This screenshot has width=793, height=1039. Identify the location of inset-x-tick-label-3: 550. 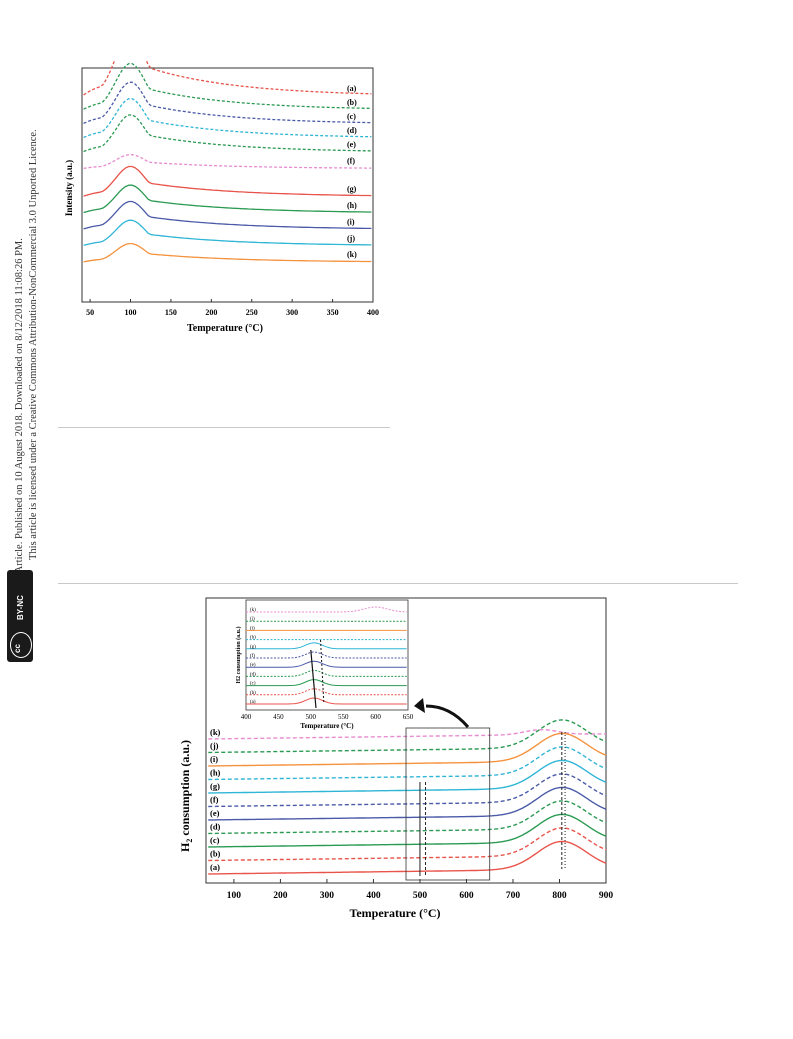
(343, 717).